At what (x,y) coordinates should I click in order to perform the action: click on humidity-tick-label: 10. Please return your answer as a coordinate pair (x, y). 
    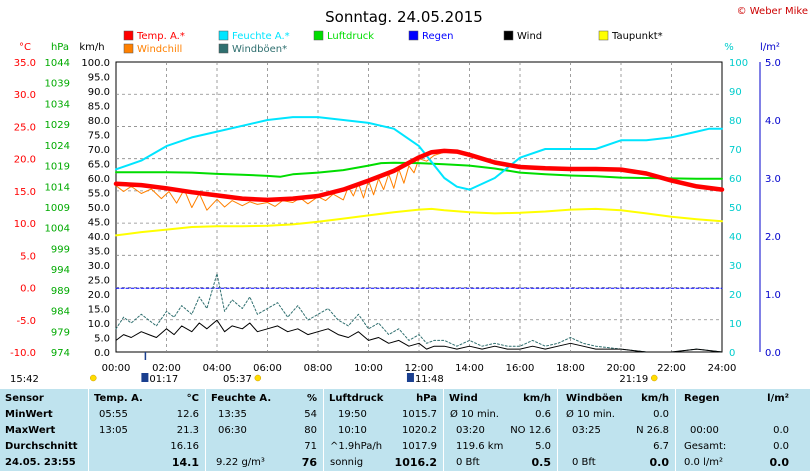
    Looking at the image, I should click on (735, 324).